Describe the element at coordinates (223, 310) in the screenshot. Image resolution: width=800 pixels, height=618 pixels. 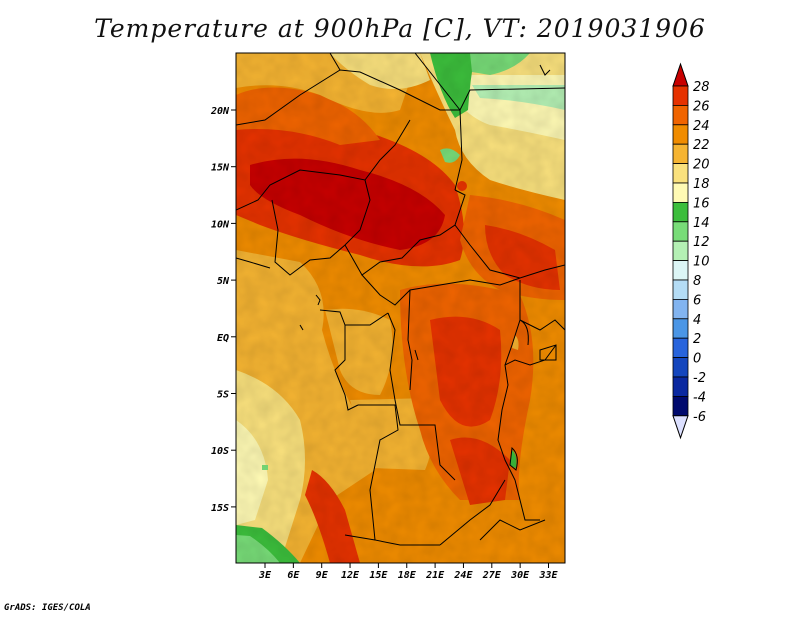
I see `latitude-axis: 20N 15N 10N 5N EQ 5S 10S 15S` at that location.